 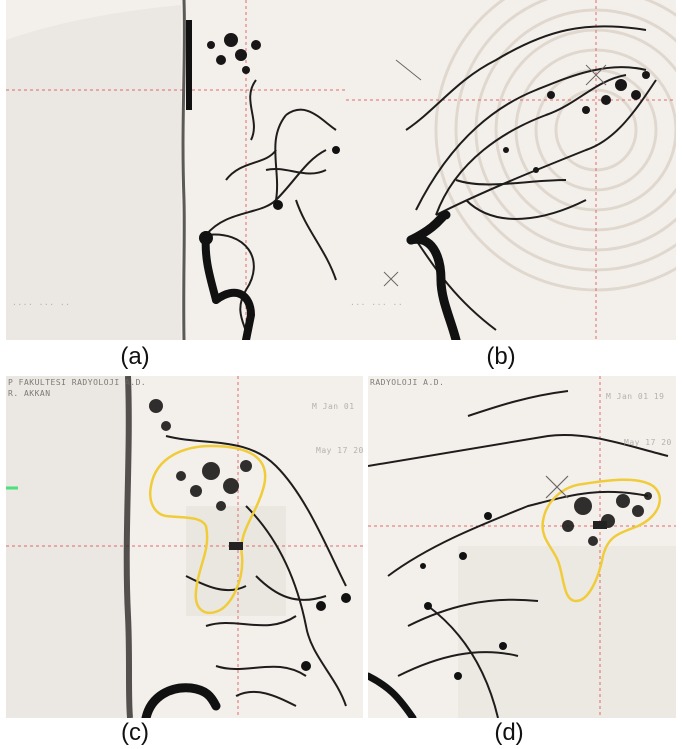 I want to click on overlay-study-date-c: May 17 20, so click(x=339, y=450).